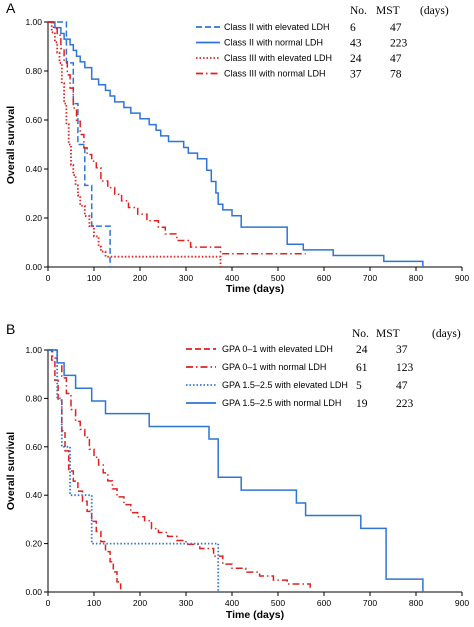 The image size is (474, 627). Describe the element at coordinates (353, 28) in the screenshot. I see `table-no: 6` at that location.